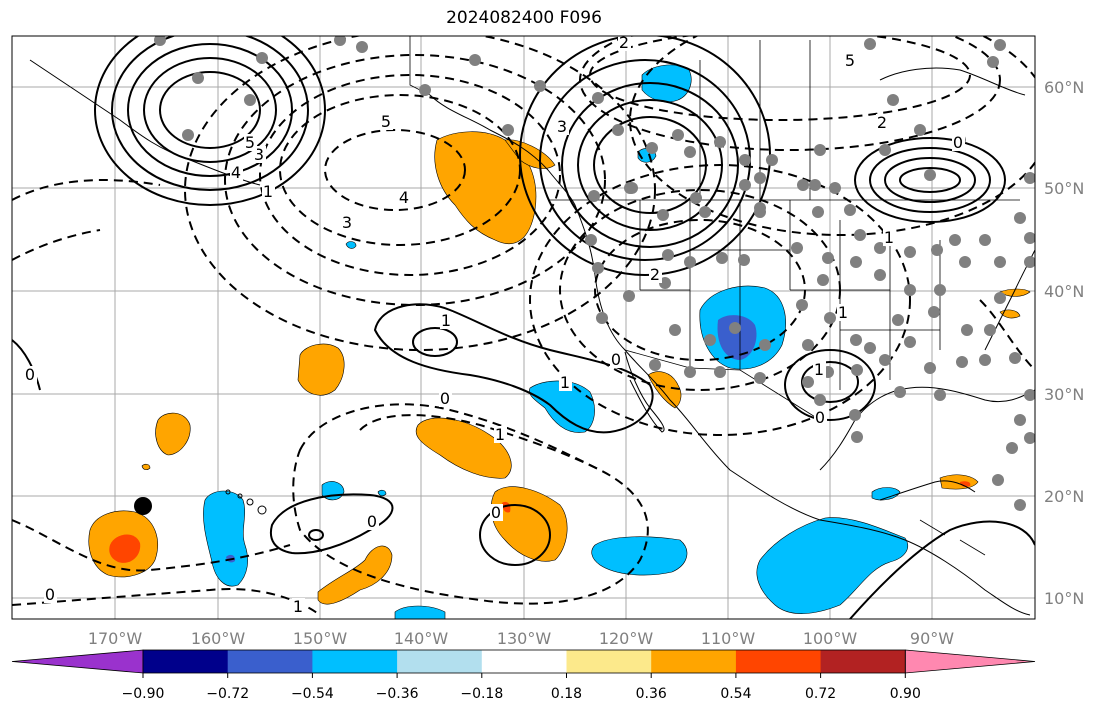 Image resolution: width=1105 pixels, height=712 pixels. What do you see at coordinates (404, 197) in the screenshot?
I see `contour-label: 4` at bounding box center [404, 197].